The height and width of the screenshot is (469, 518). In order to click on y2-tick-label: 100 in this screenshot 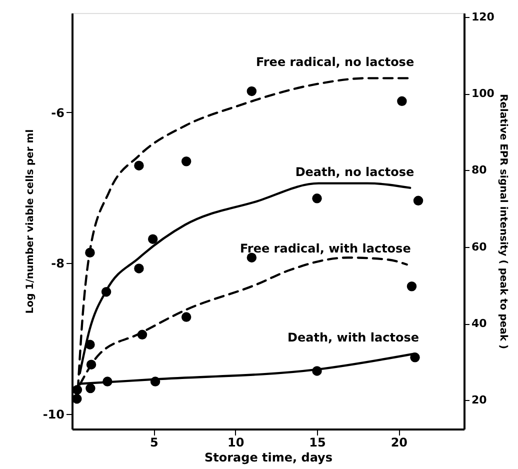, I will do `click(483, 93)`.